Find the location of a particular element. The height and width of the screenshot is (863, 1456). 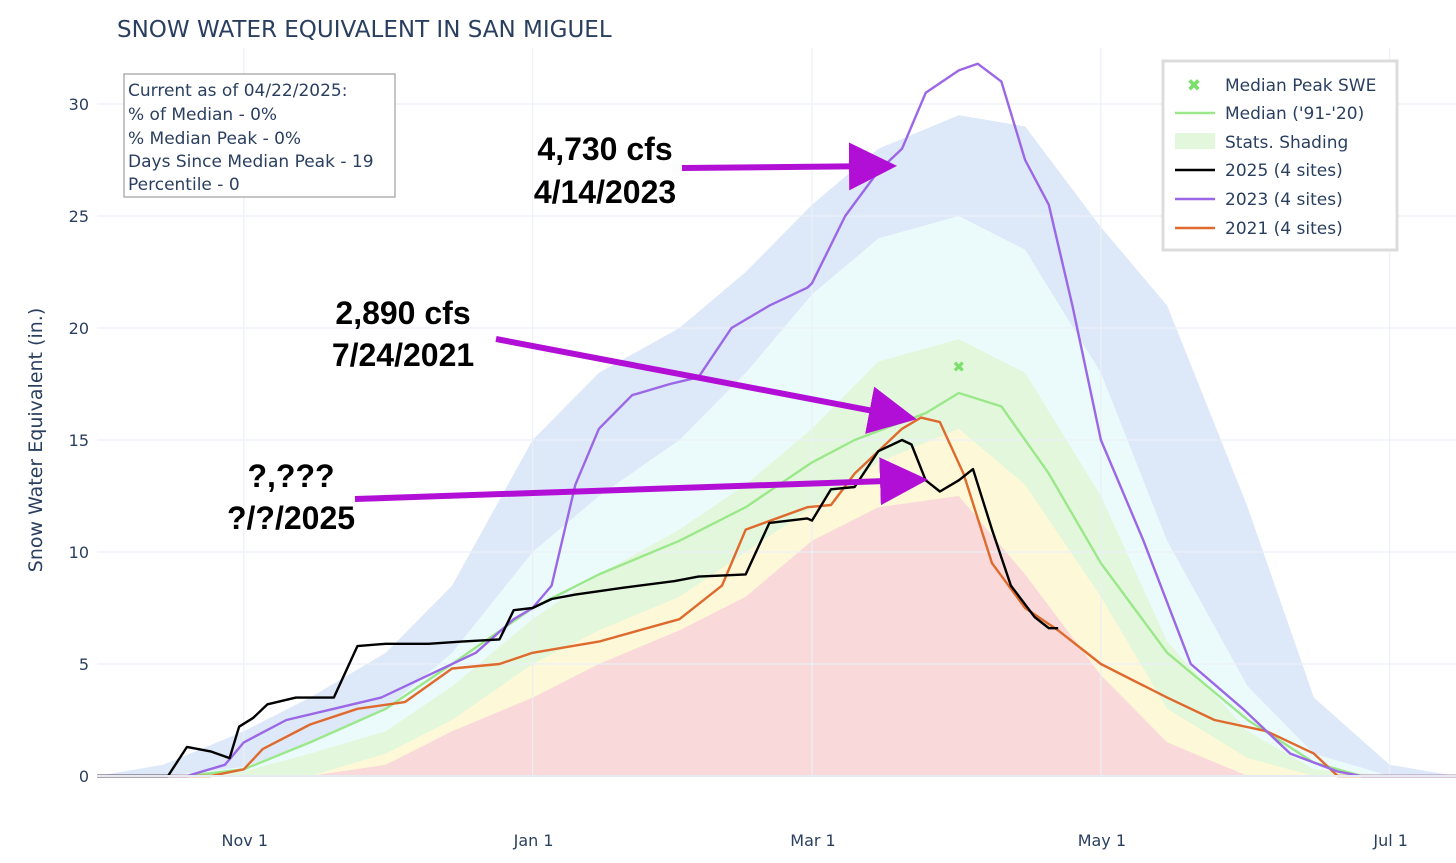

x-tick-label-may-1: May 1 is located at coordinates (1102, 840).